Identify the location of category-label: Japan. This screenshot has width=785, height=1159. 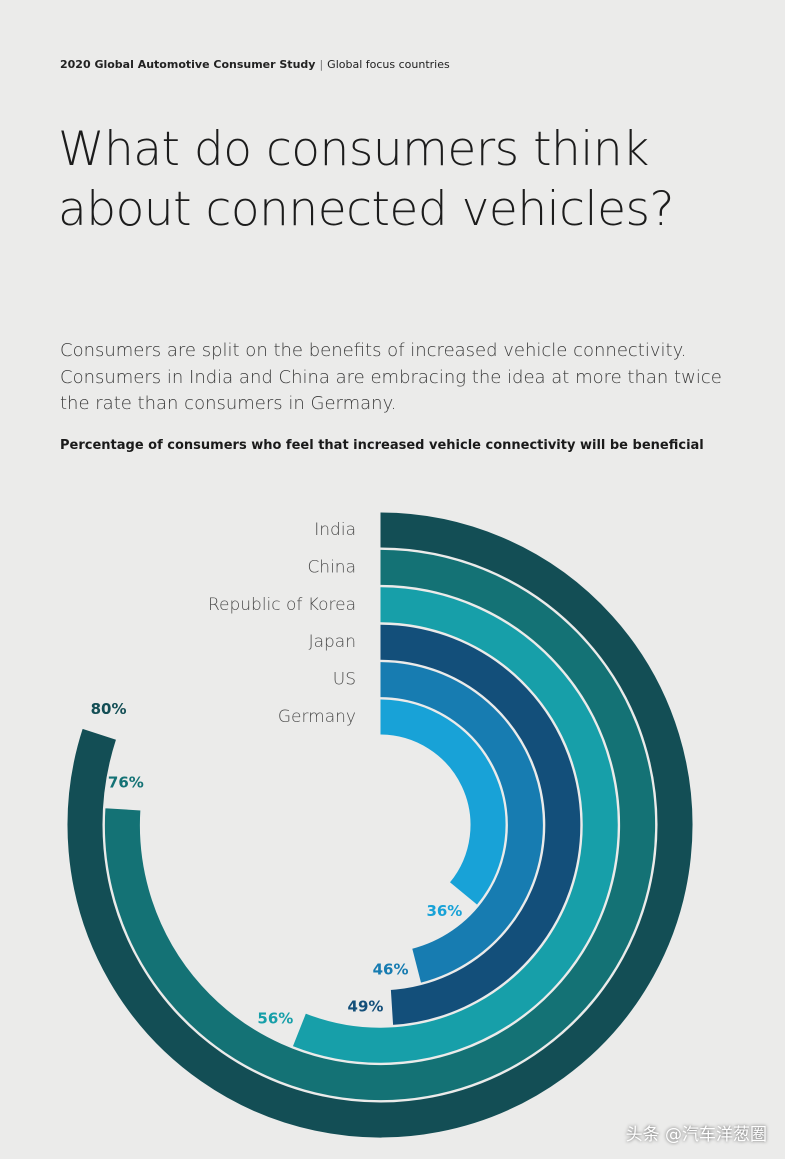
(332, 642).